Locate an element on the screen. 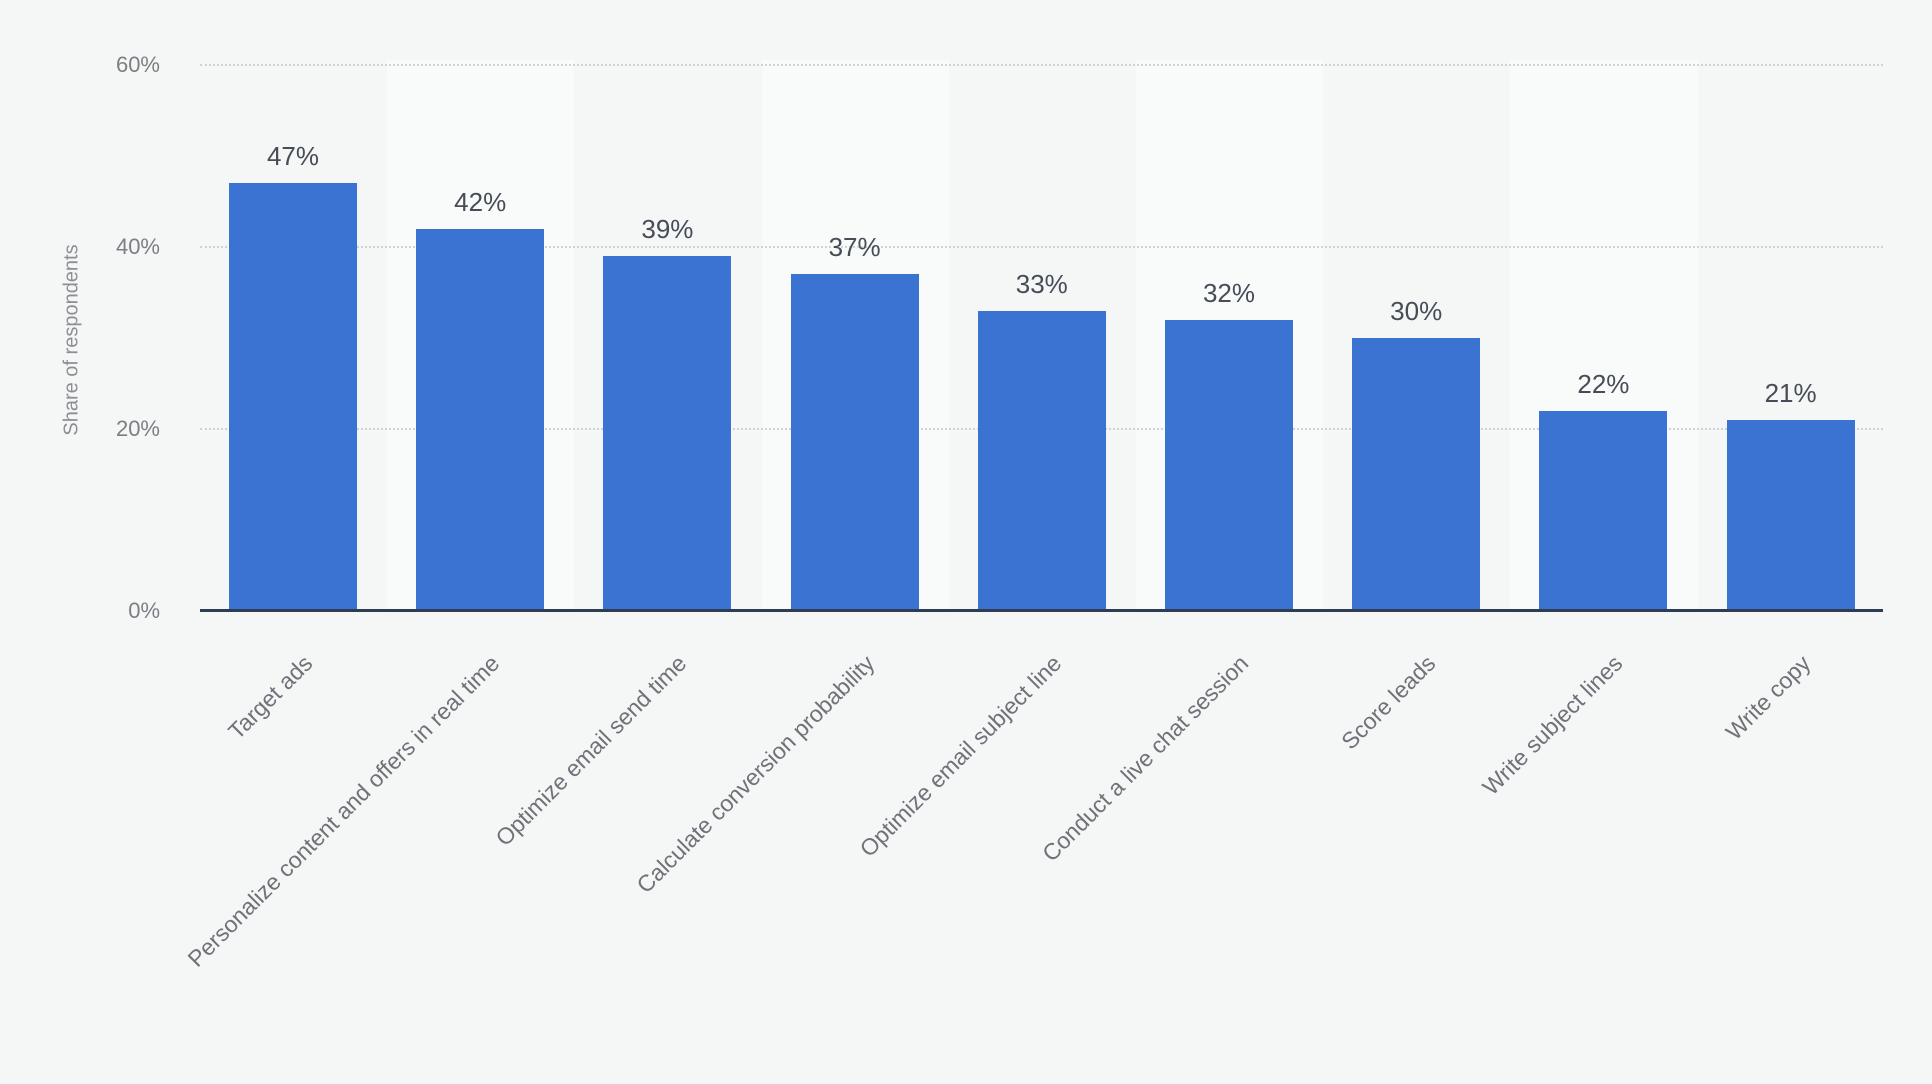 This screenshot has width=1932, height=1084. bar-value-label: 39% is located at coordinates (667, 229).